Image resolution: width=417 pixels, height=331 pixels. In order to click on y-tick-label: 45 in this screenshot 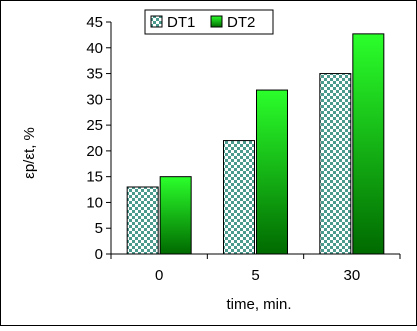, I will do `click(94, 22)`.